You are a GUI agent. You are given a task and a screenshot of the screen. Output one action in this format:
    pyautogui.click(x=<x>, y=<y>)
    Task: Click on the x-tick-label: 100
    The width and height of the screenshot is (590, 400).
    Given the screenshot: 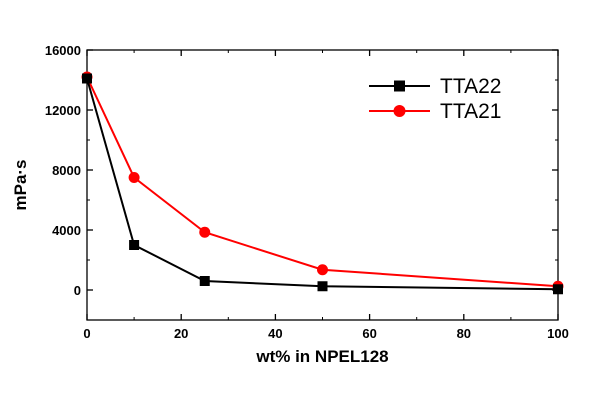 What is the action you would take?
    pyautogui.click(x=558, y=333)
    